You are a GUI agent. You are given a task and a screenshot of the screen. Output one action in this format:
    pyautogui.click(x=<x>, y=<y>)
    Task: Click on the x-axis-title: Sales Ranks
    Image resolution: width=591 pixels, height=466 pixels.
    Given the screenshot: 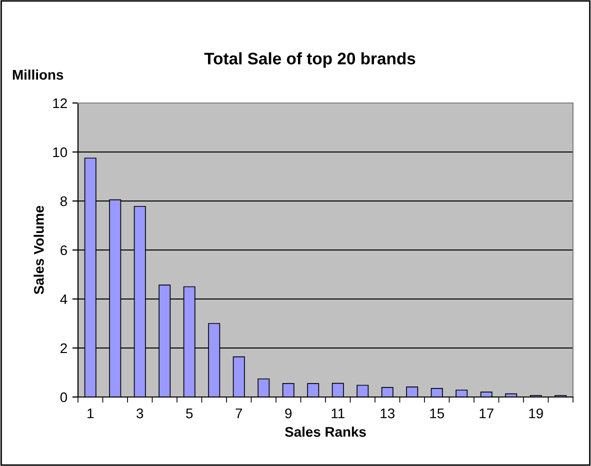 What is the action you would take?
    pyautogui.click(x=325, y=431)
    